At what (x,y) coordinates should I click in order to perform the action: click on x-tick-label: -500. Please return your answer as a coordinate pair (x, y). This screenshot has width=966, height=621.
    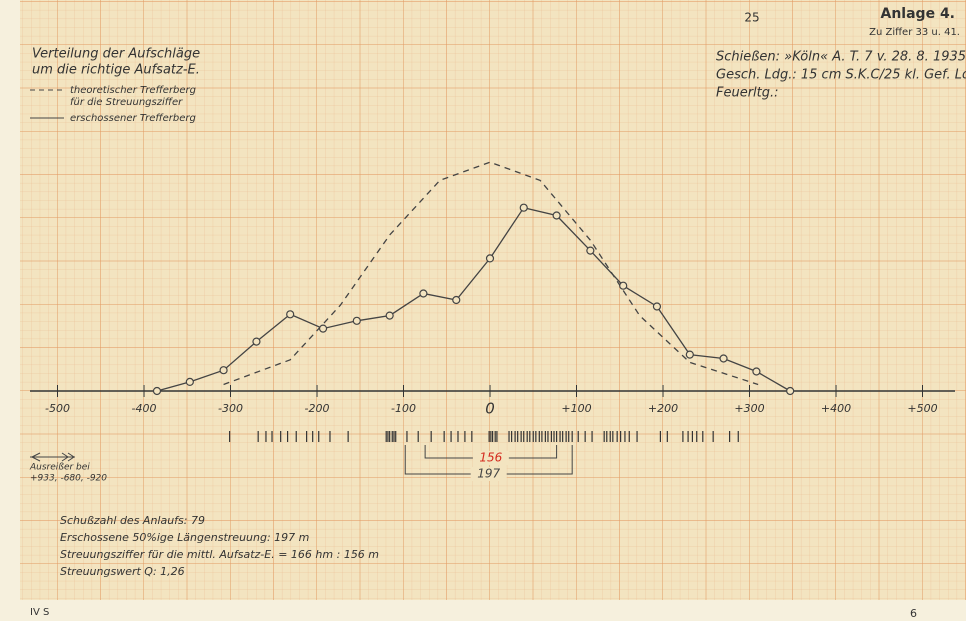
    Looking at the image, I should click on (57, 408).